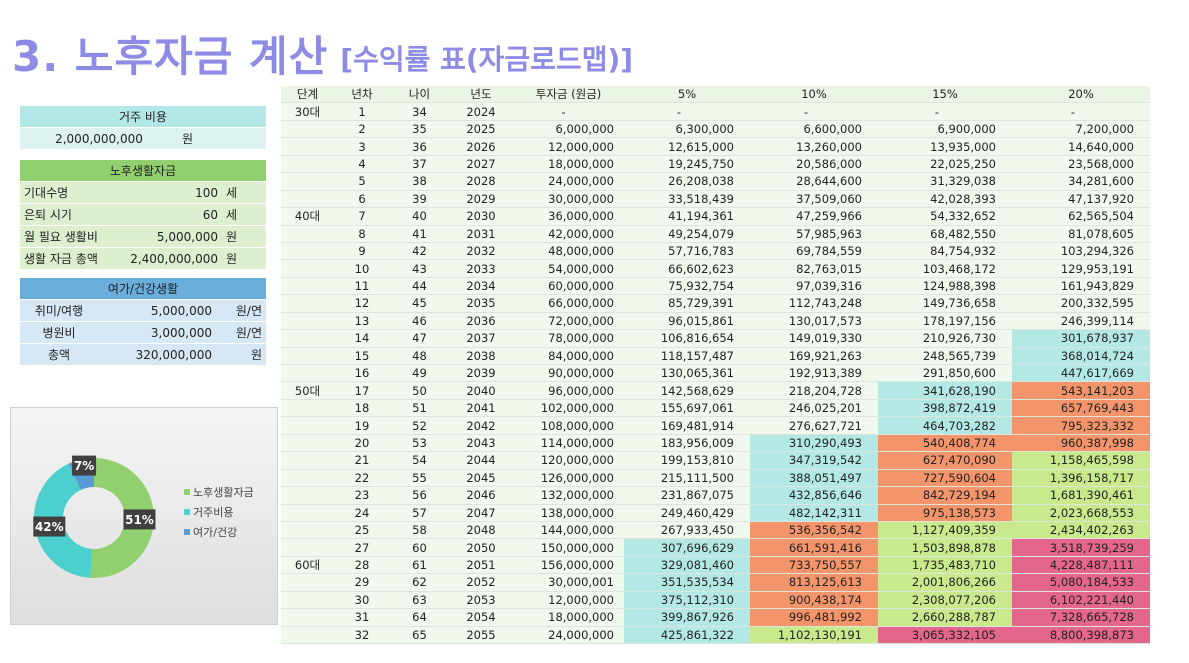 This screenshot has width=1189, height=663. What do you see at coordinates (1081, 530) in the screenshot?
I see `value-20pct-cell: 2,434,402,263` at bounding box center [1081, 530].